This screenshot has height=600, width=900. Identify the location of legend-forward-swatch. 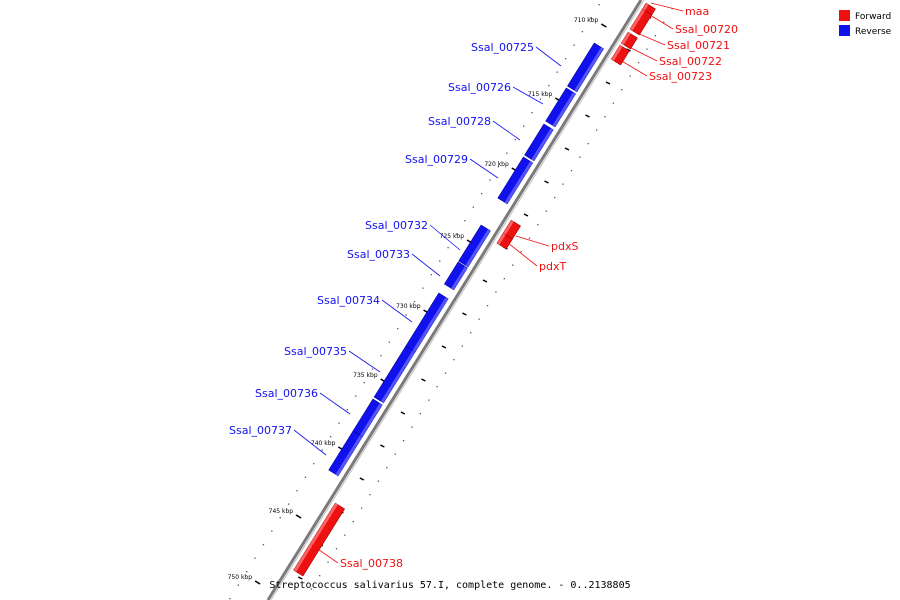
(844, 15).